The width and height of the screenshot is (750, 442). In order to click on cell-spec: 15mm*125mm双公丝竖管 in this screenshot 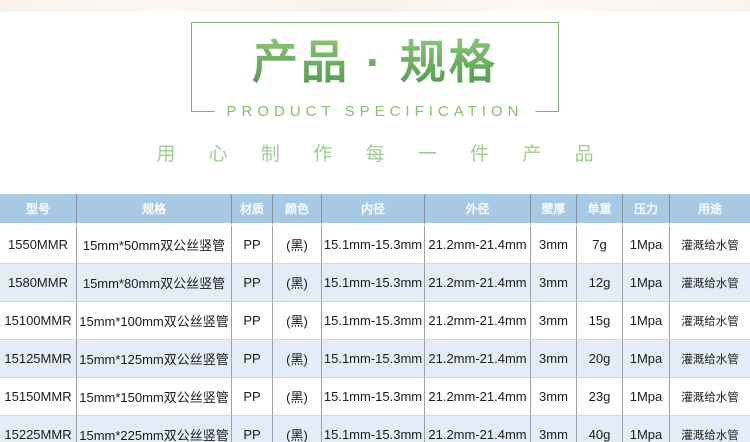, I will do `click(154, 359)`.